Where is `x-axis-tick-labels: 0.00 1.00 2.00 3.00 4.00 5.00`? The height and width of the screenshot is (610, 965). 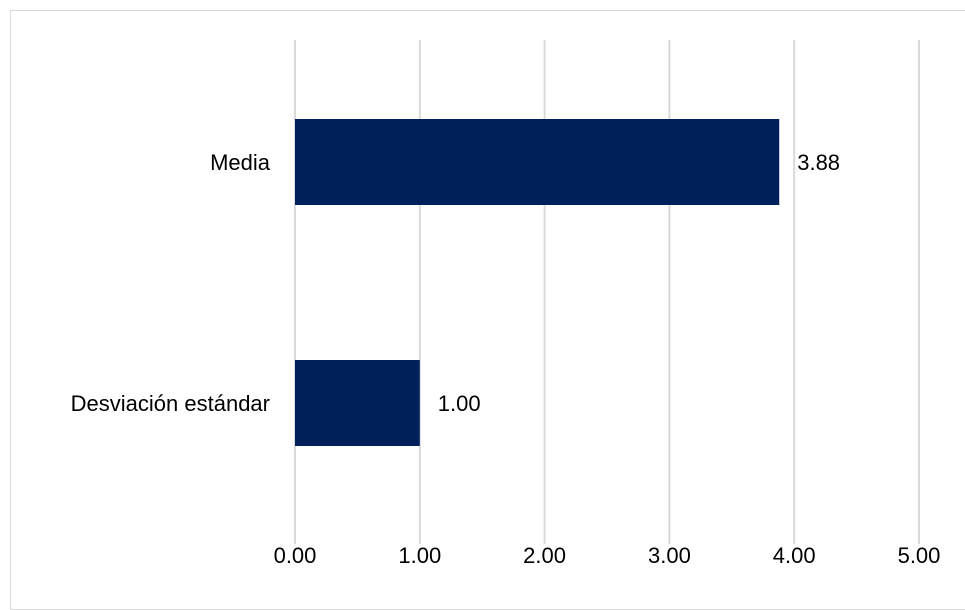 x-axis-tick-labels: 0.00 1.00 2.00 3.00 4.00 5.00 is located at coordinates (607, 555).